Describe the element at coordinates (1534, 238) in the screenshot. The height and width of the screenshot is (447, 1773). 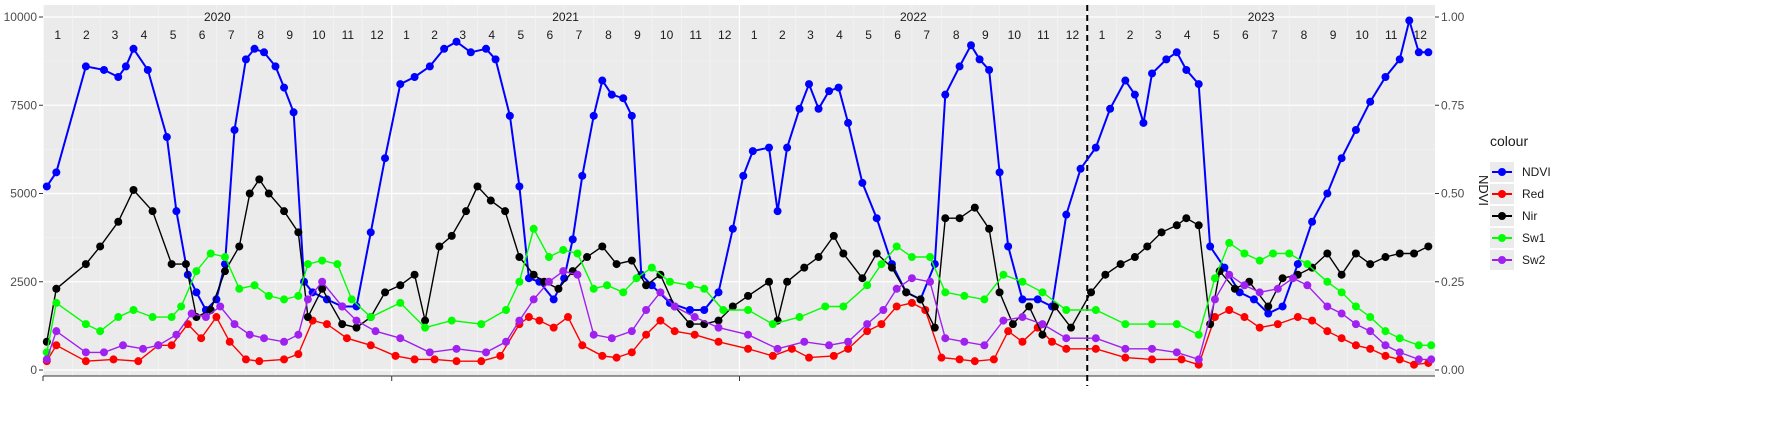
I see `legend-label: Sw1` at that location.